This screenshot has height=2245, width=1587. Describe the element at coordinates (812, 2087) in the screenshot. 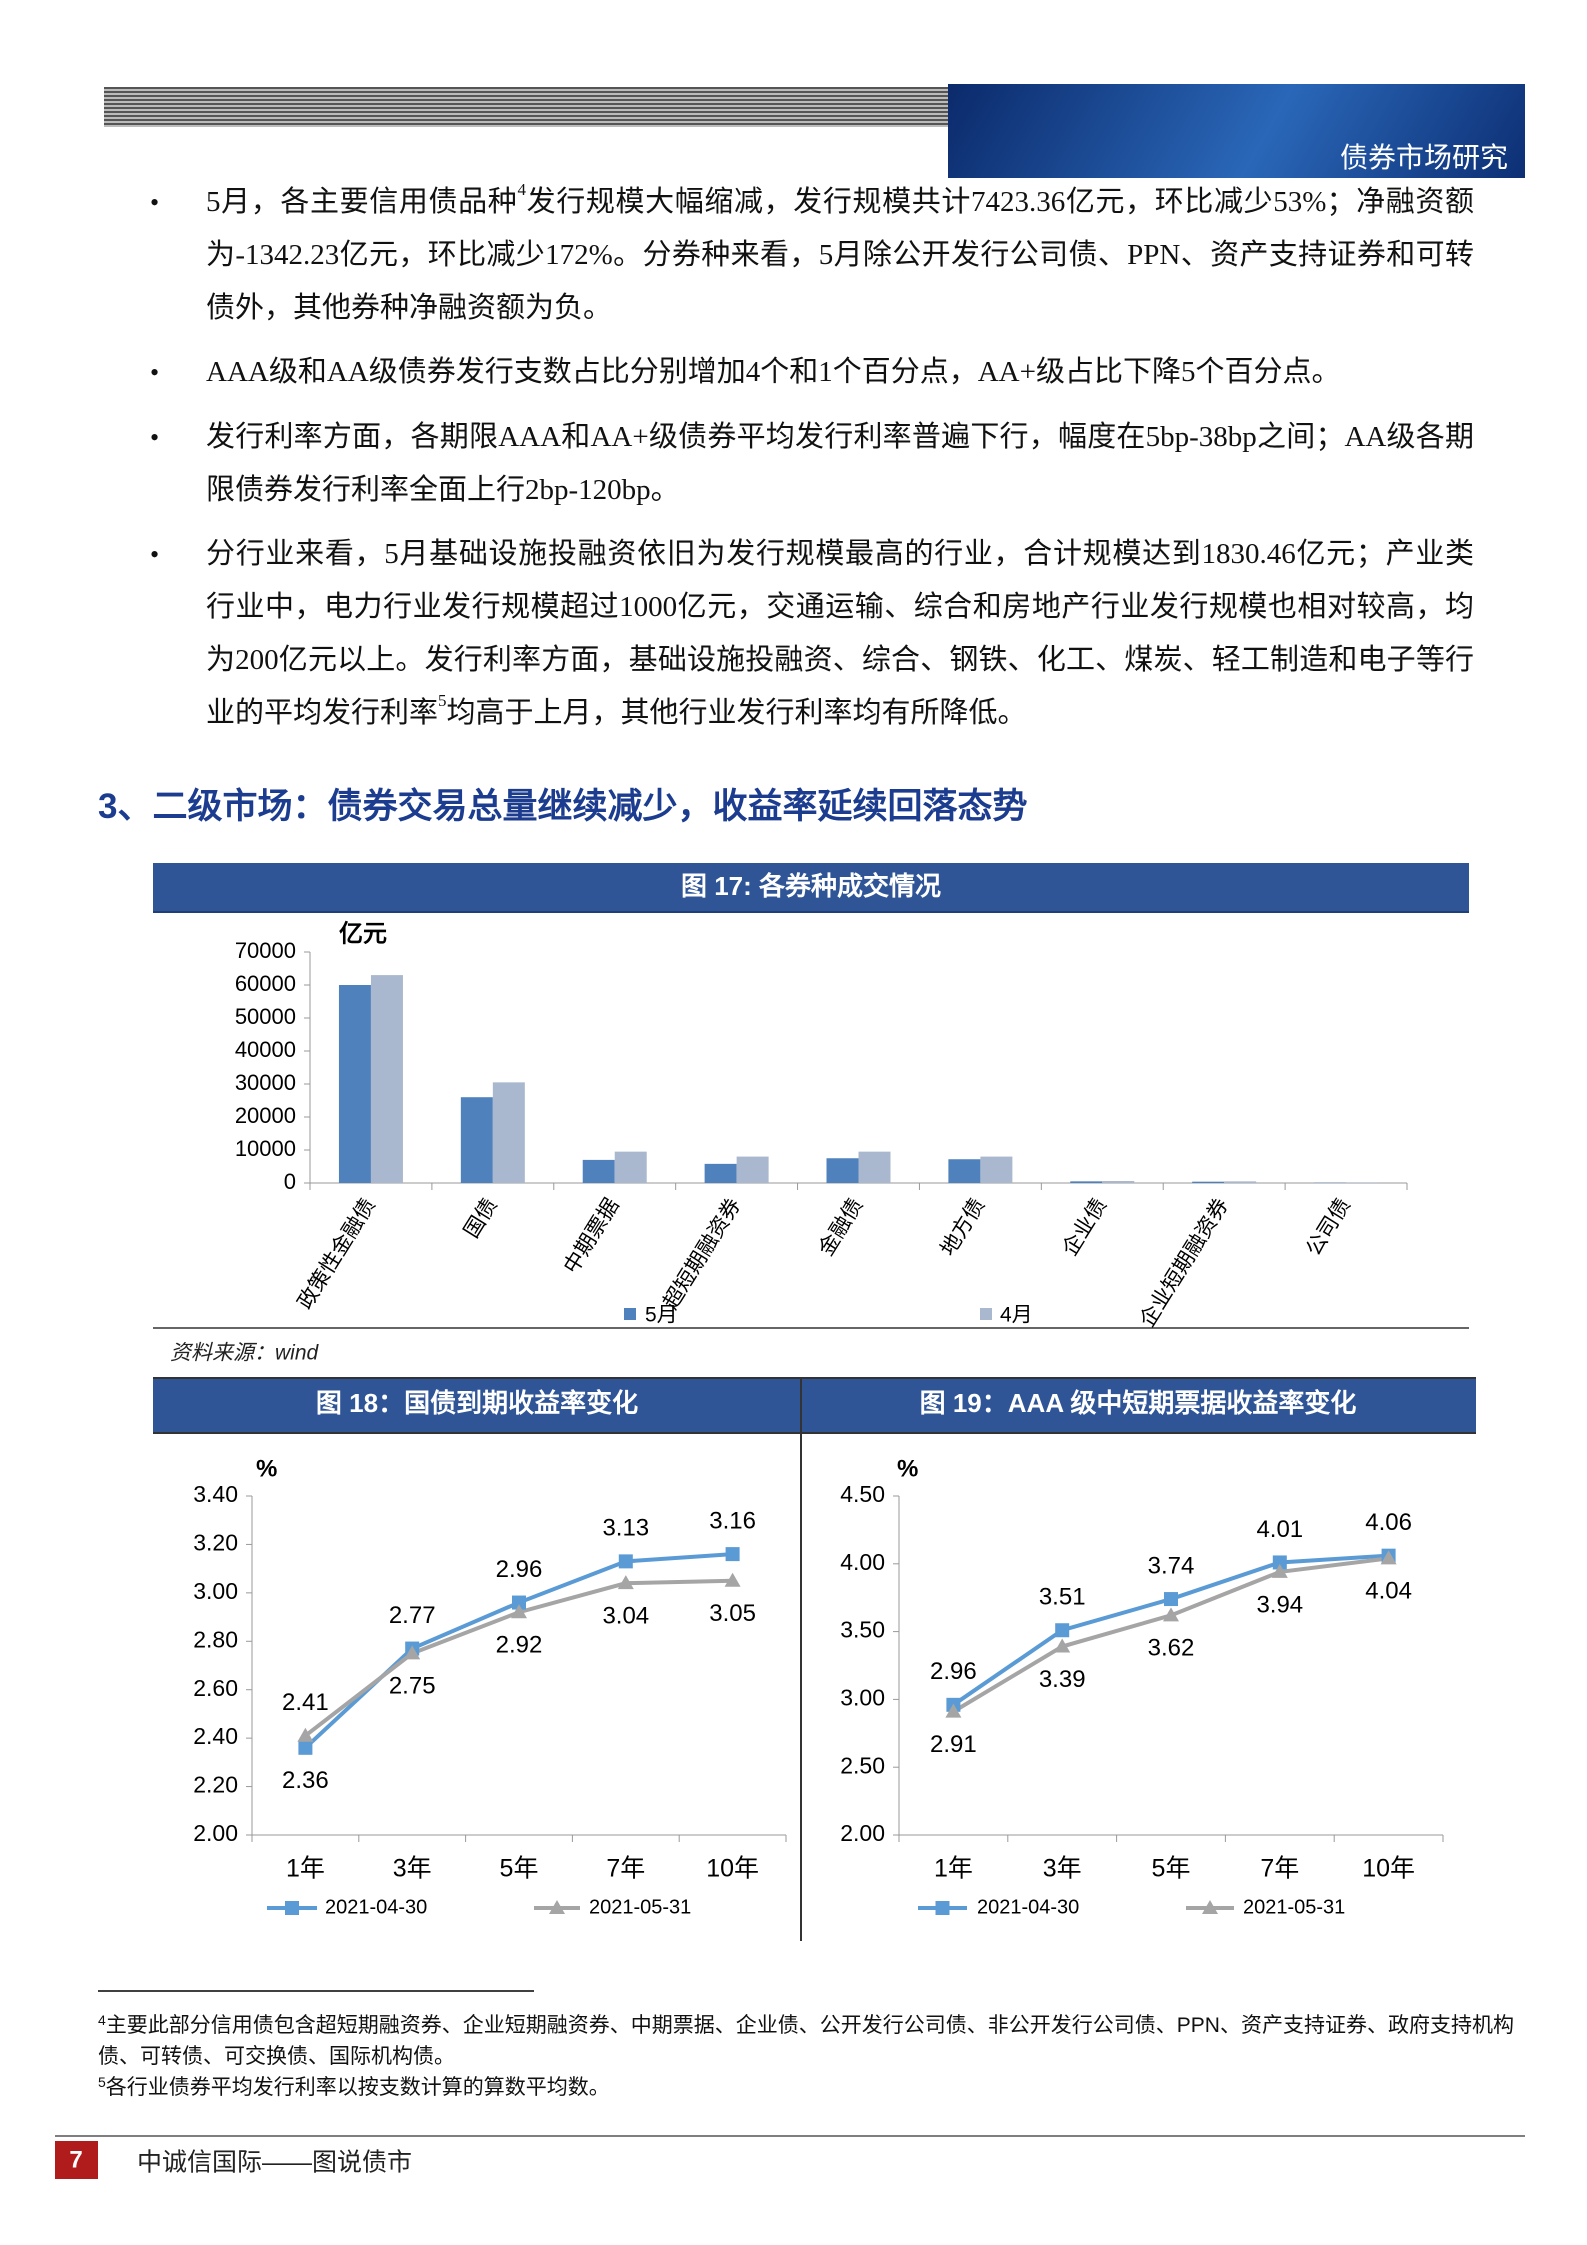

I see `footnote: 5各行业债券平均发行利率以按支数计算的算数平均数。` at that location.